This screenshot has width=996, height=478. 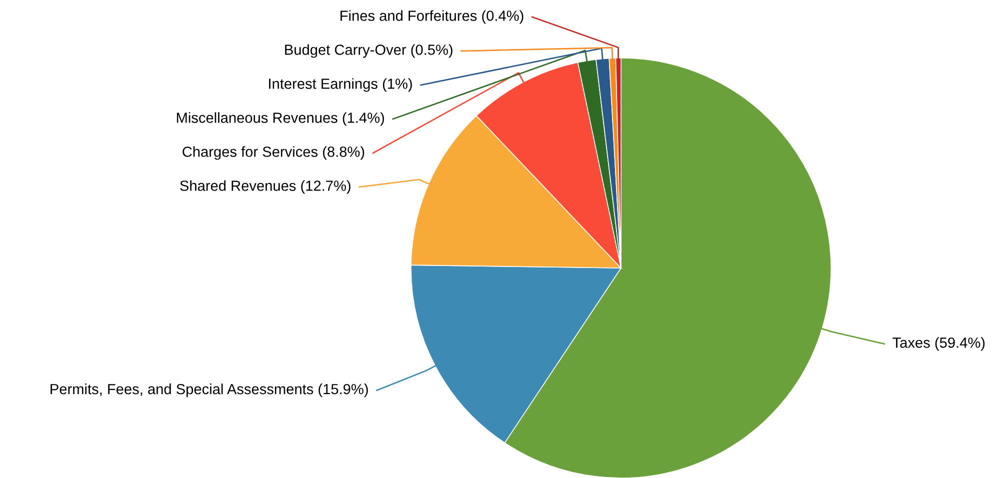 I want to click on slice-label: Fines and Forfeitures (0.4%), so click(x=432, y=17).